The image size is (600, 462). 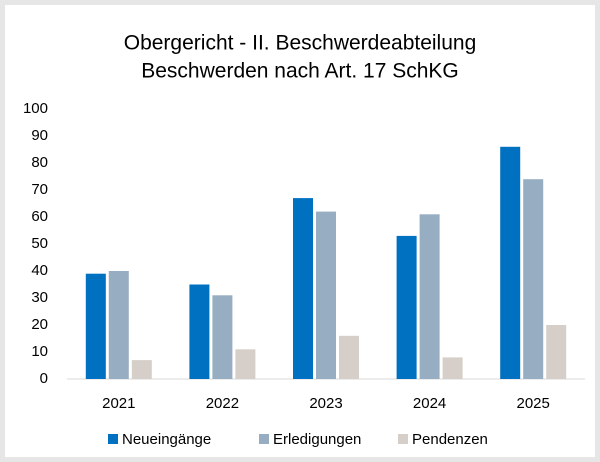 I want to click on y-tick-label: 10, so click(x=39, y=351).